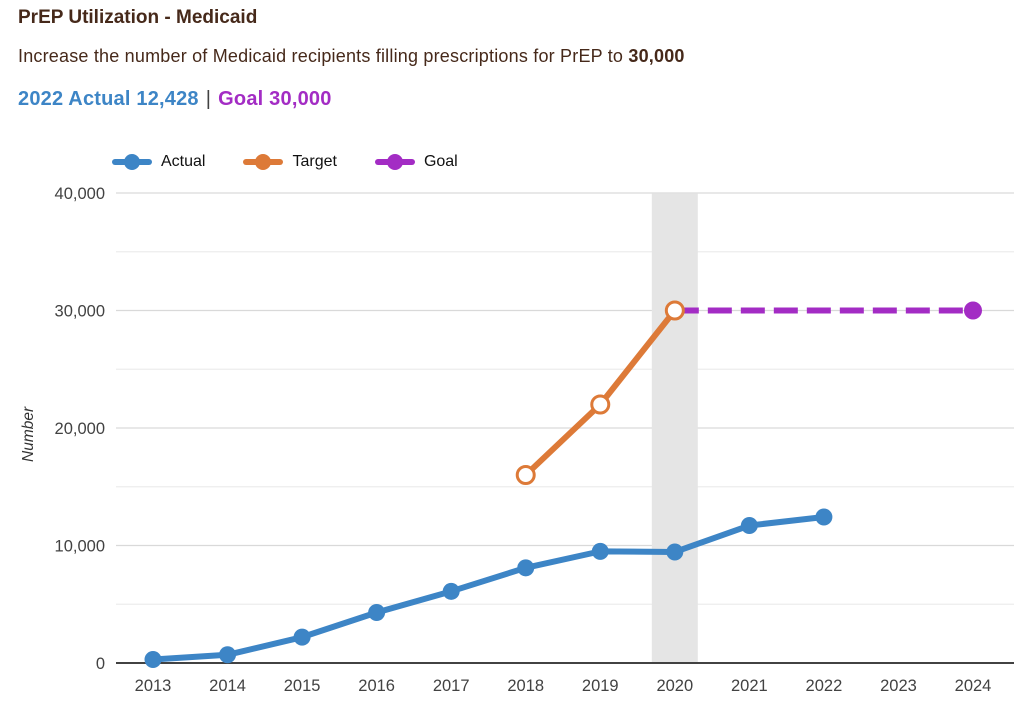  I want to click on x-axis-tick-label: 2018, so click(525, 686).